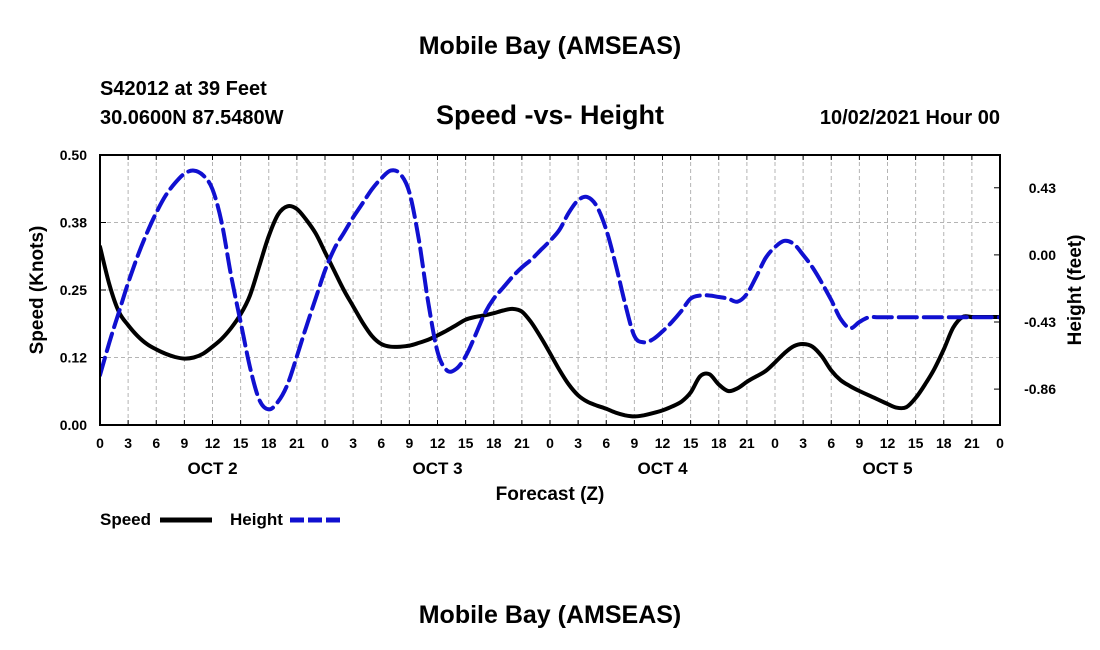 Image resolution: width=1100 pixels, height=650 pixels. What do you see at coordinates (550, 46) in the screenshot?
I see `chart-main-title: Mobile Bay (AMSEAS)` at bounding box center [550, 46].